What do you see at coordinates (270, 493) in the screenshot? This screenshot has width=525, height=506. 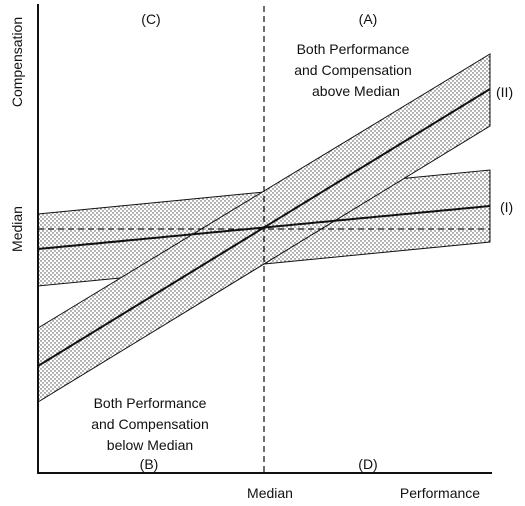 I see `x-axis-median-label: Median` at bounding box center [270, 493].